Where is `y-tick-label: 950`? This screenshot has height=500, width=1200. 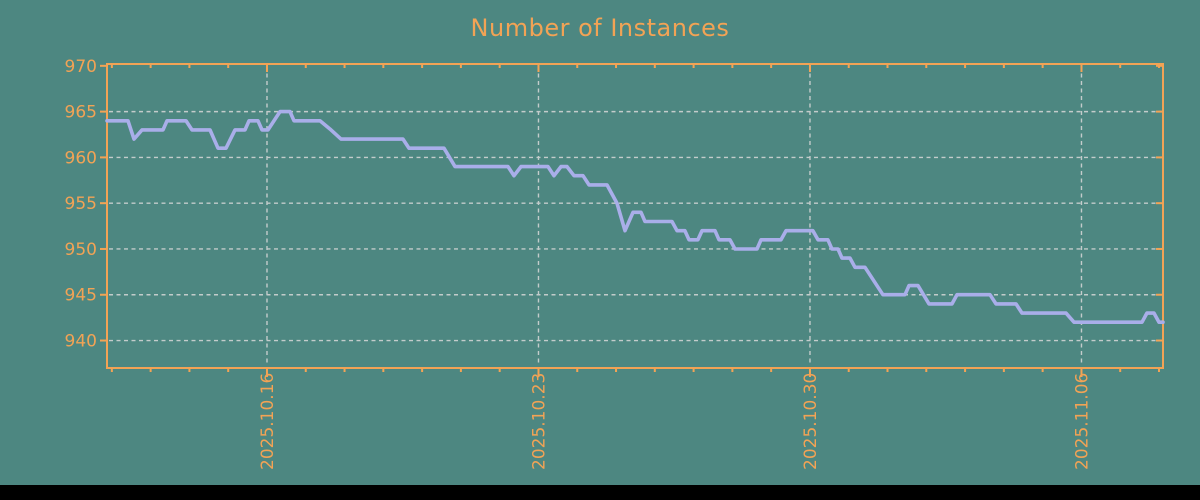
y-tick-label: 950 is located at coordinates (81, 250).